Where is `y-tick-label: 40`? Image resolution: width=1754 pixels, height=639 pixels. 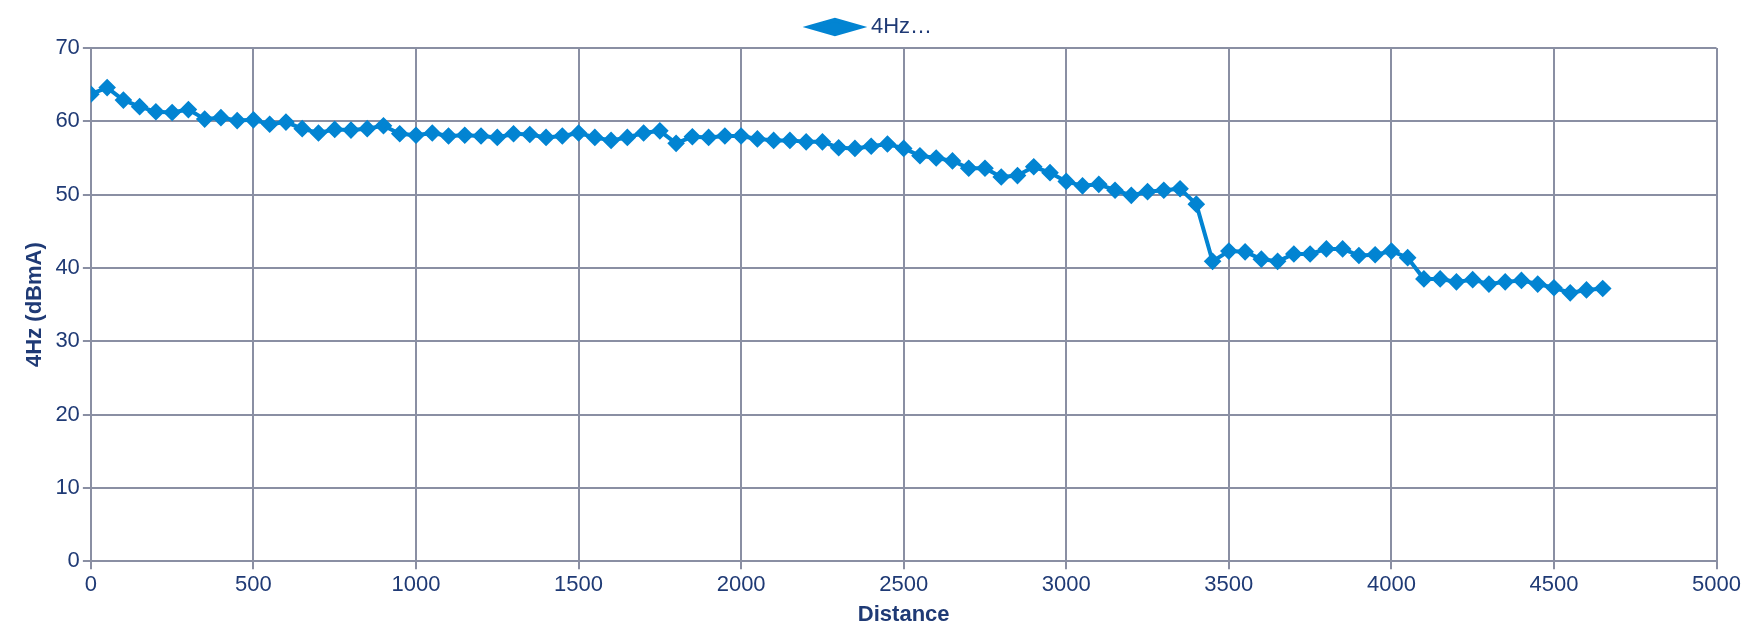 y-tick-label: 40 is located at coordinates (67, 267).